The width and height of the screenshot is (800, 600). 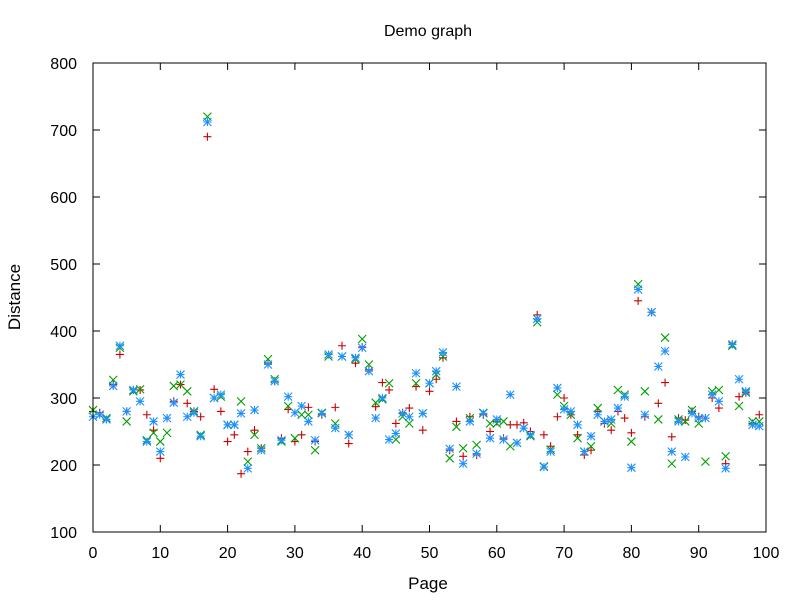 What do you see at coordinates (362, 553) in the screenshot?
I see `x-tick-label: 40` at bounding box center [362, 553].